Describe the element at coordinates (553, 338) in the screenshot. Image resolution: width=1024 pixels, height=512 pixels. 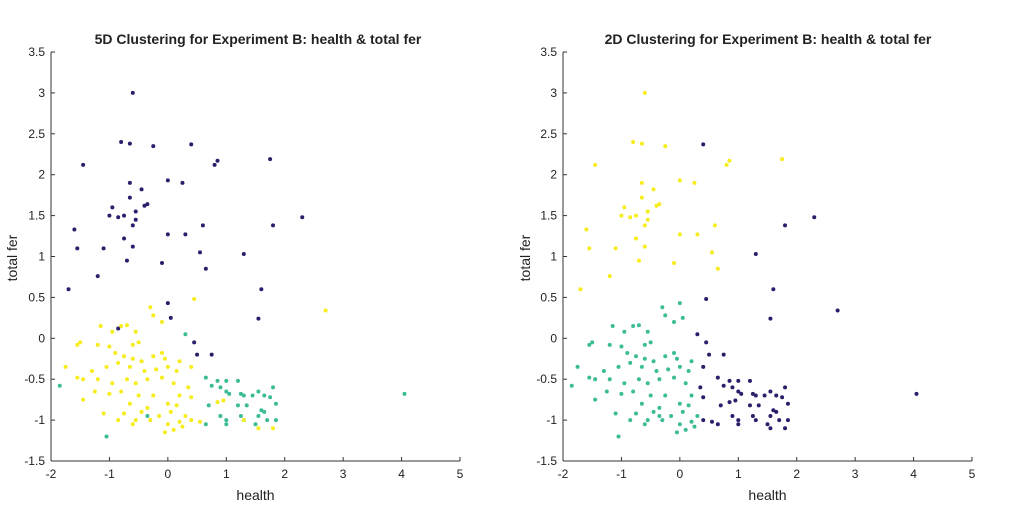
I see `y-tick-label: 0` at that location.